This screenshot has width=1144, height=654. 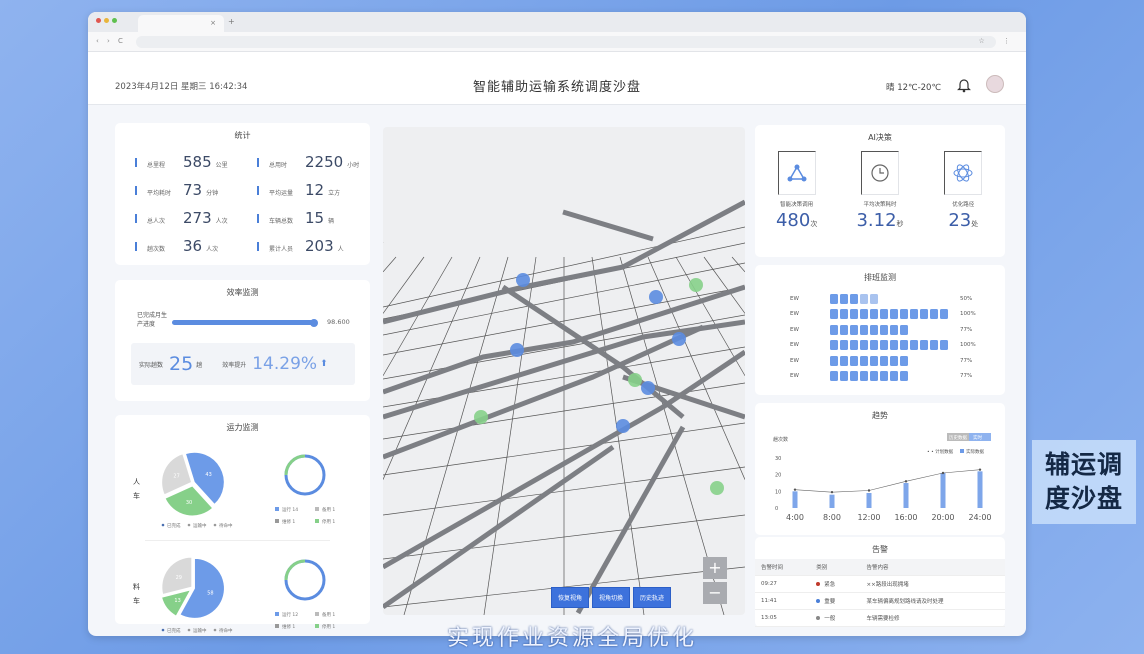 I want to click on x-tick: 24:00, so click(x=979, y=517).